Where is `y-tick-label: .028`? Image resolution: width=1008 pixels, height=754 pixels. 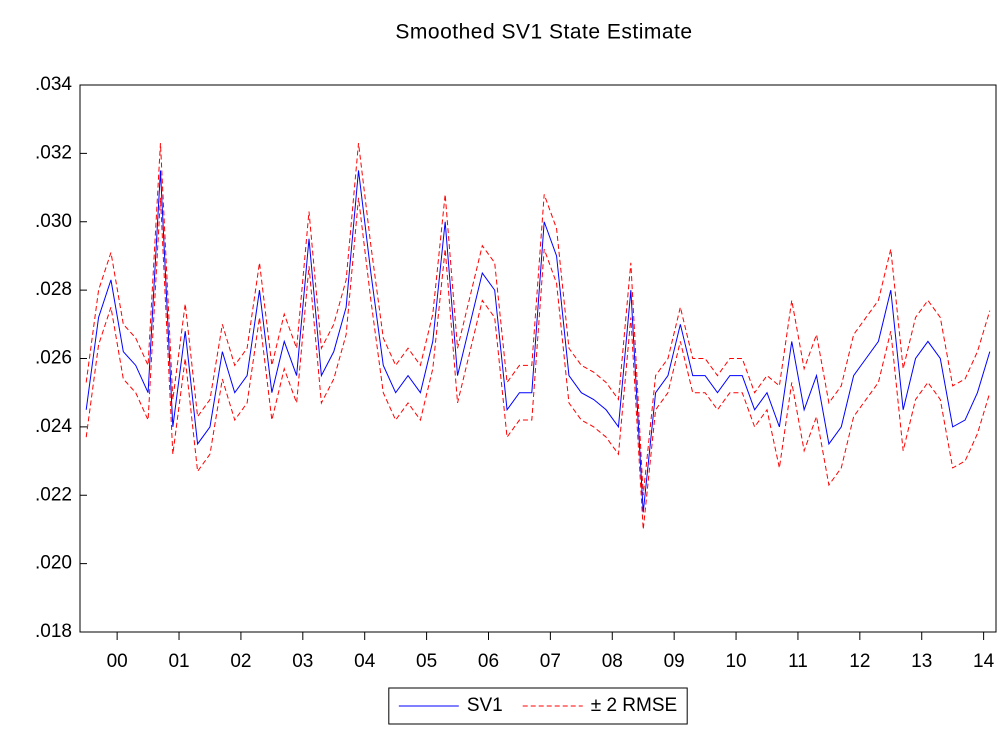
y-tick-label: .028 is located at coordinates (53, 289).